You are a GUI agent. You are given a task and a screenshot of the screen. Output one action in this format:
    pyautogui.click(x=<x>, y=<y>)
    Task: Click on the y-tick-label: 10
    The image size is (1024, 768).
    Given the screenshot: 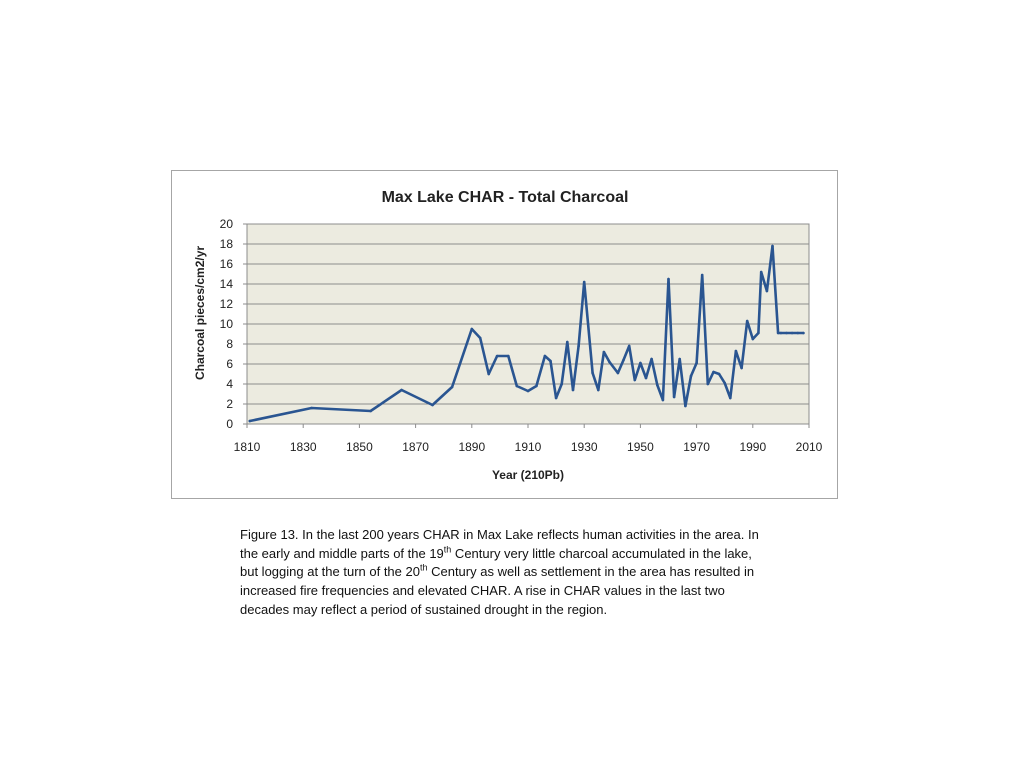 What is the action you would take?
    pyautogui.click(x=227, y=324)
    